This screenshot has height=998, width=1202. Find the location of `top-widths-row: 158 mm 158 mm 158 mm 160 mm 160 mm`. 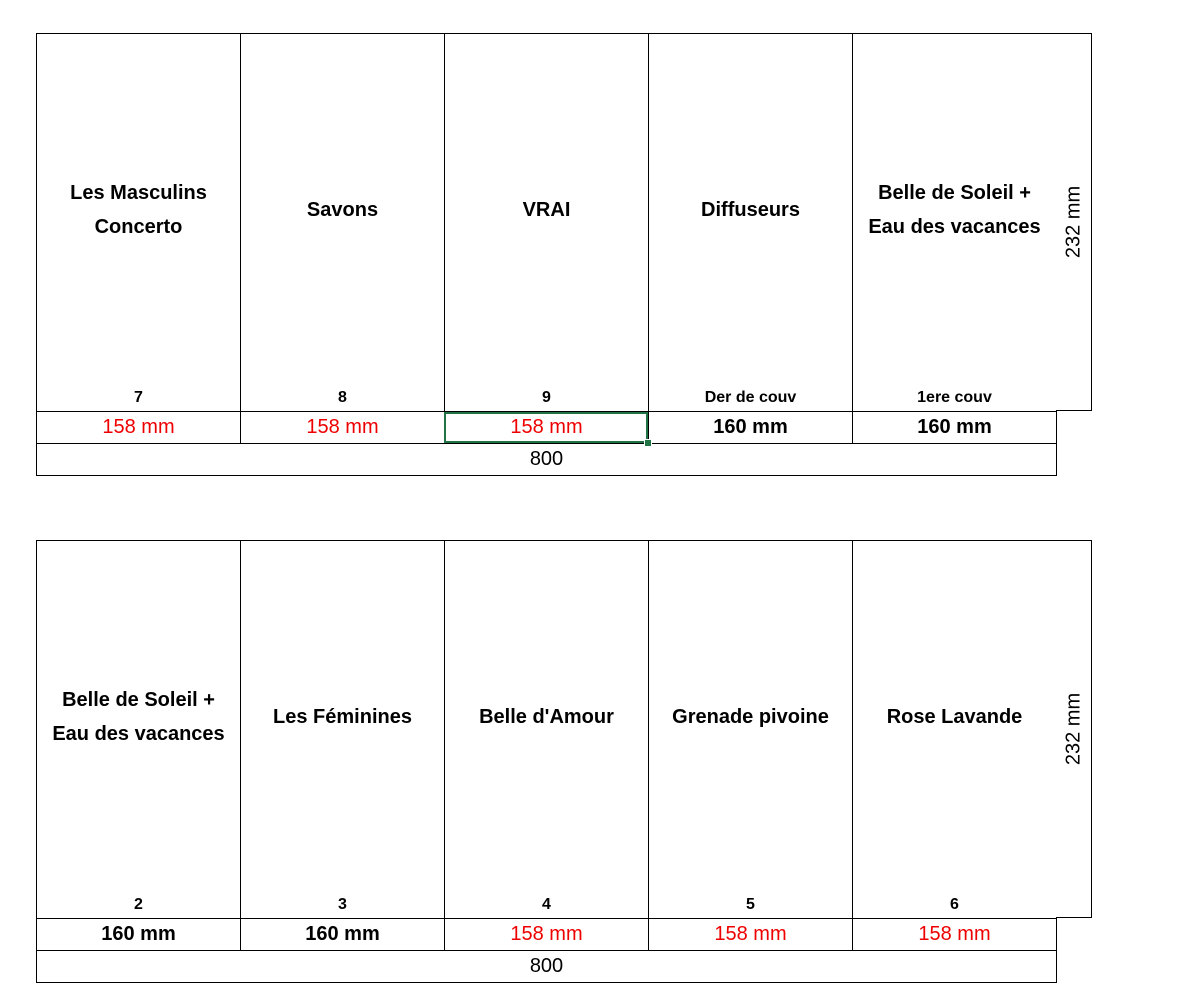

top-widths-row: 158 mm 158 mm 158 mm 160 mm 160 mm is located at coordinates (546, 429).